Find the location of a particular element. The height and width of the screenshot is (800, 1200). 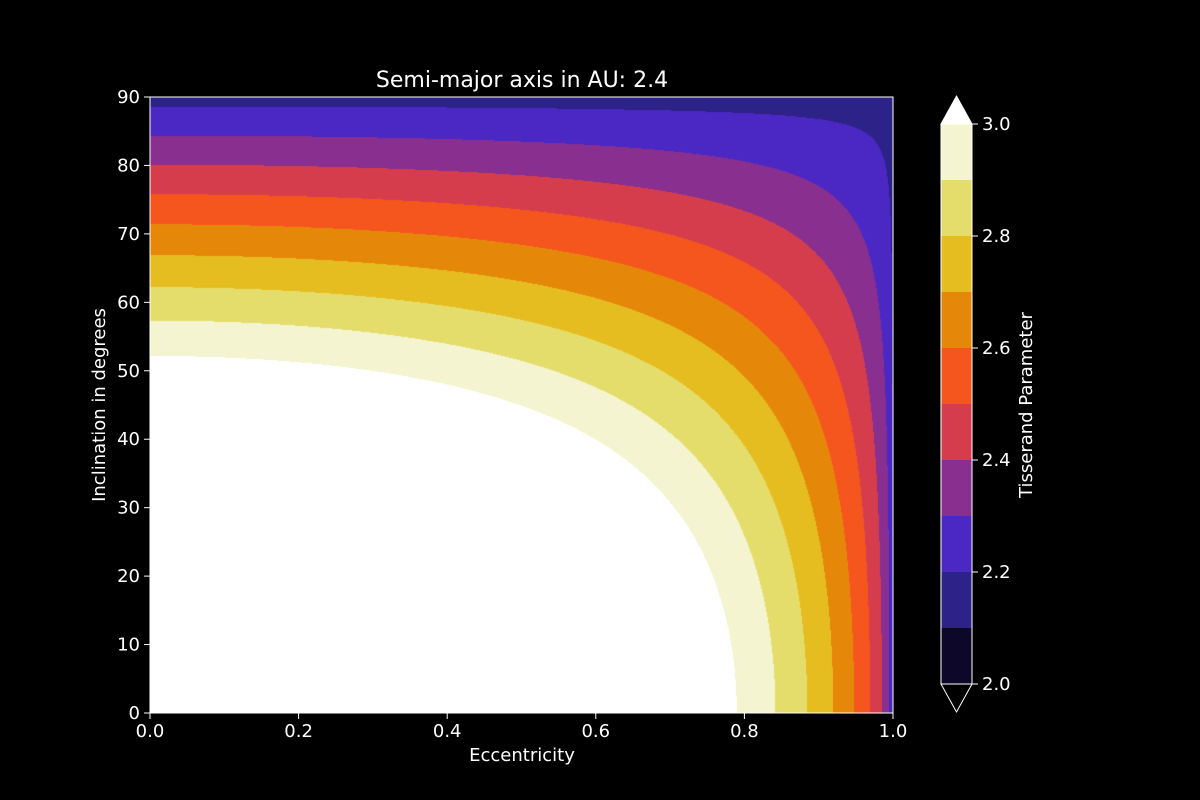

x-tick-label: 0.8 is located at coordinates (744, 731).